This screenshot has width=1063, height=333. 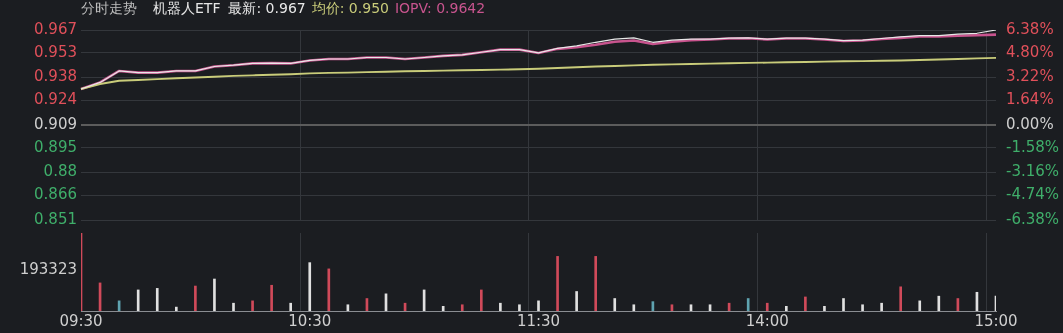 I want to click on x-tick-label: 11:30, so click(x=538, y=320).